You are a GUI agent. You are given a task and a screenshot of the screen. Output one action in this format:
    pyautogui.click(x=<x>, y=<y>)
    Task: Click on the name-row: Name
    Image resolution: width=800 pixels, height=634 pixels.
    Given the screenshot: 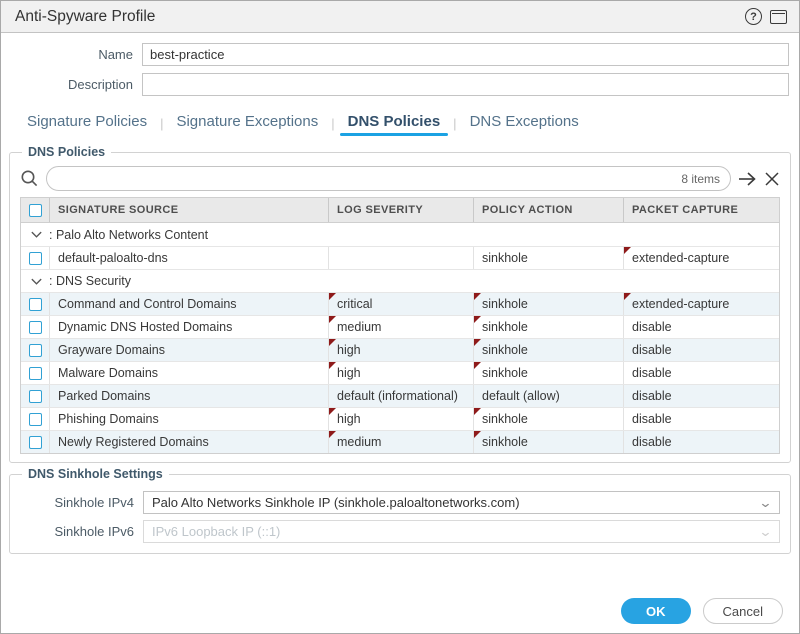 What is the action you would take?
    pyautogui.click(x=399, y=54)
    